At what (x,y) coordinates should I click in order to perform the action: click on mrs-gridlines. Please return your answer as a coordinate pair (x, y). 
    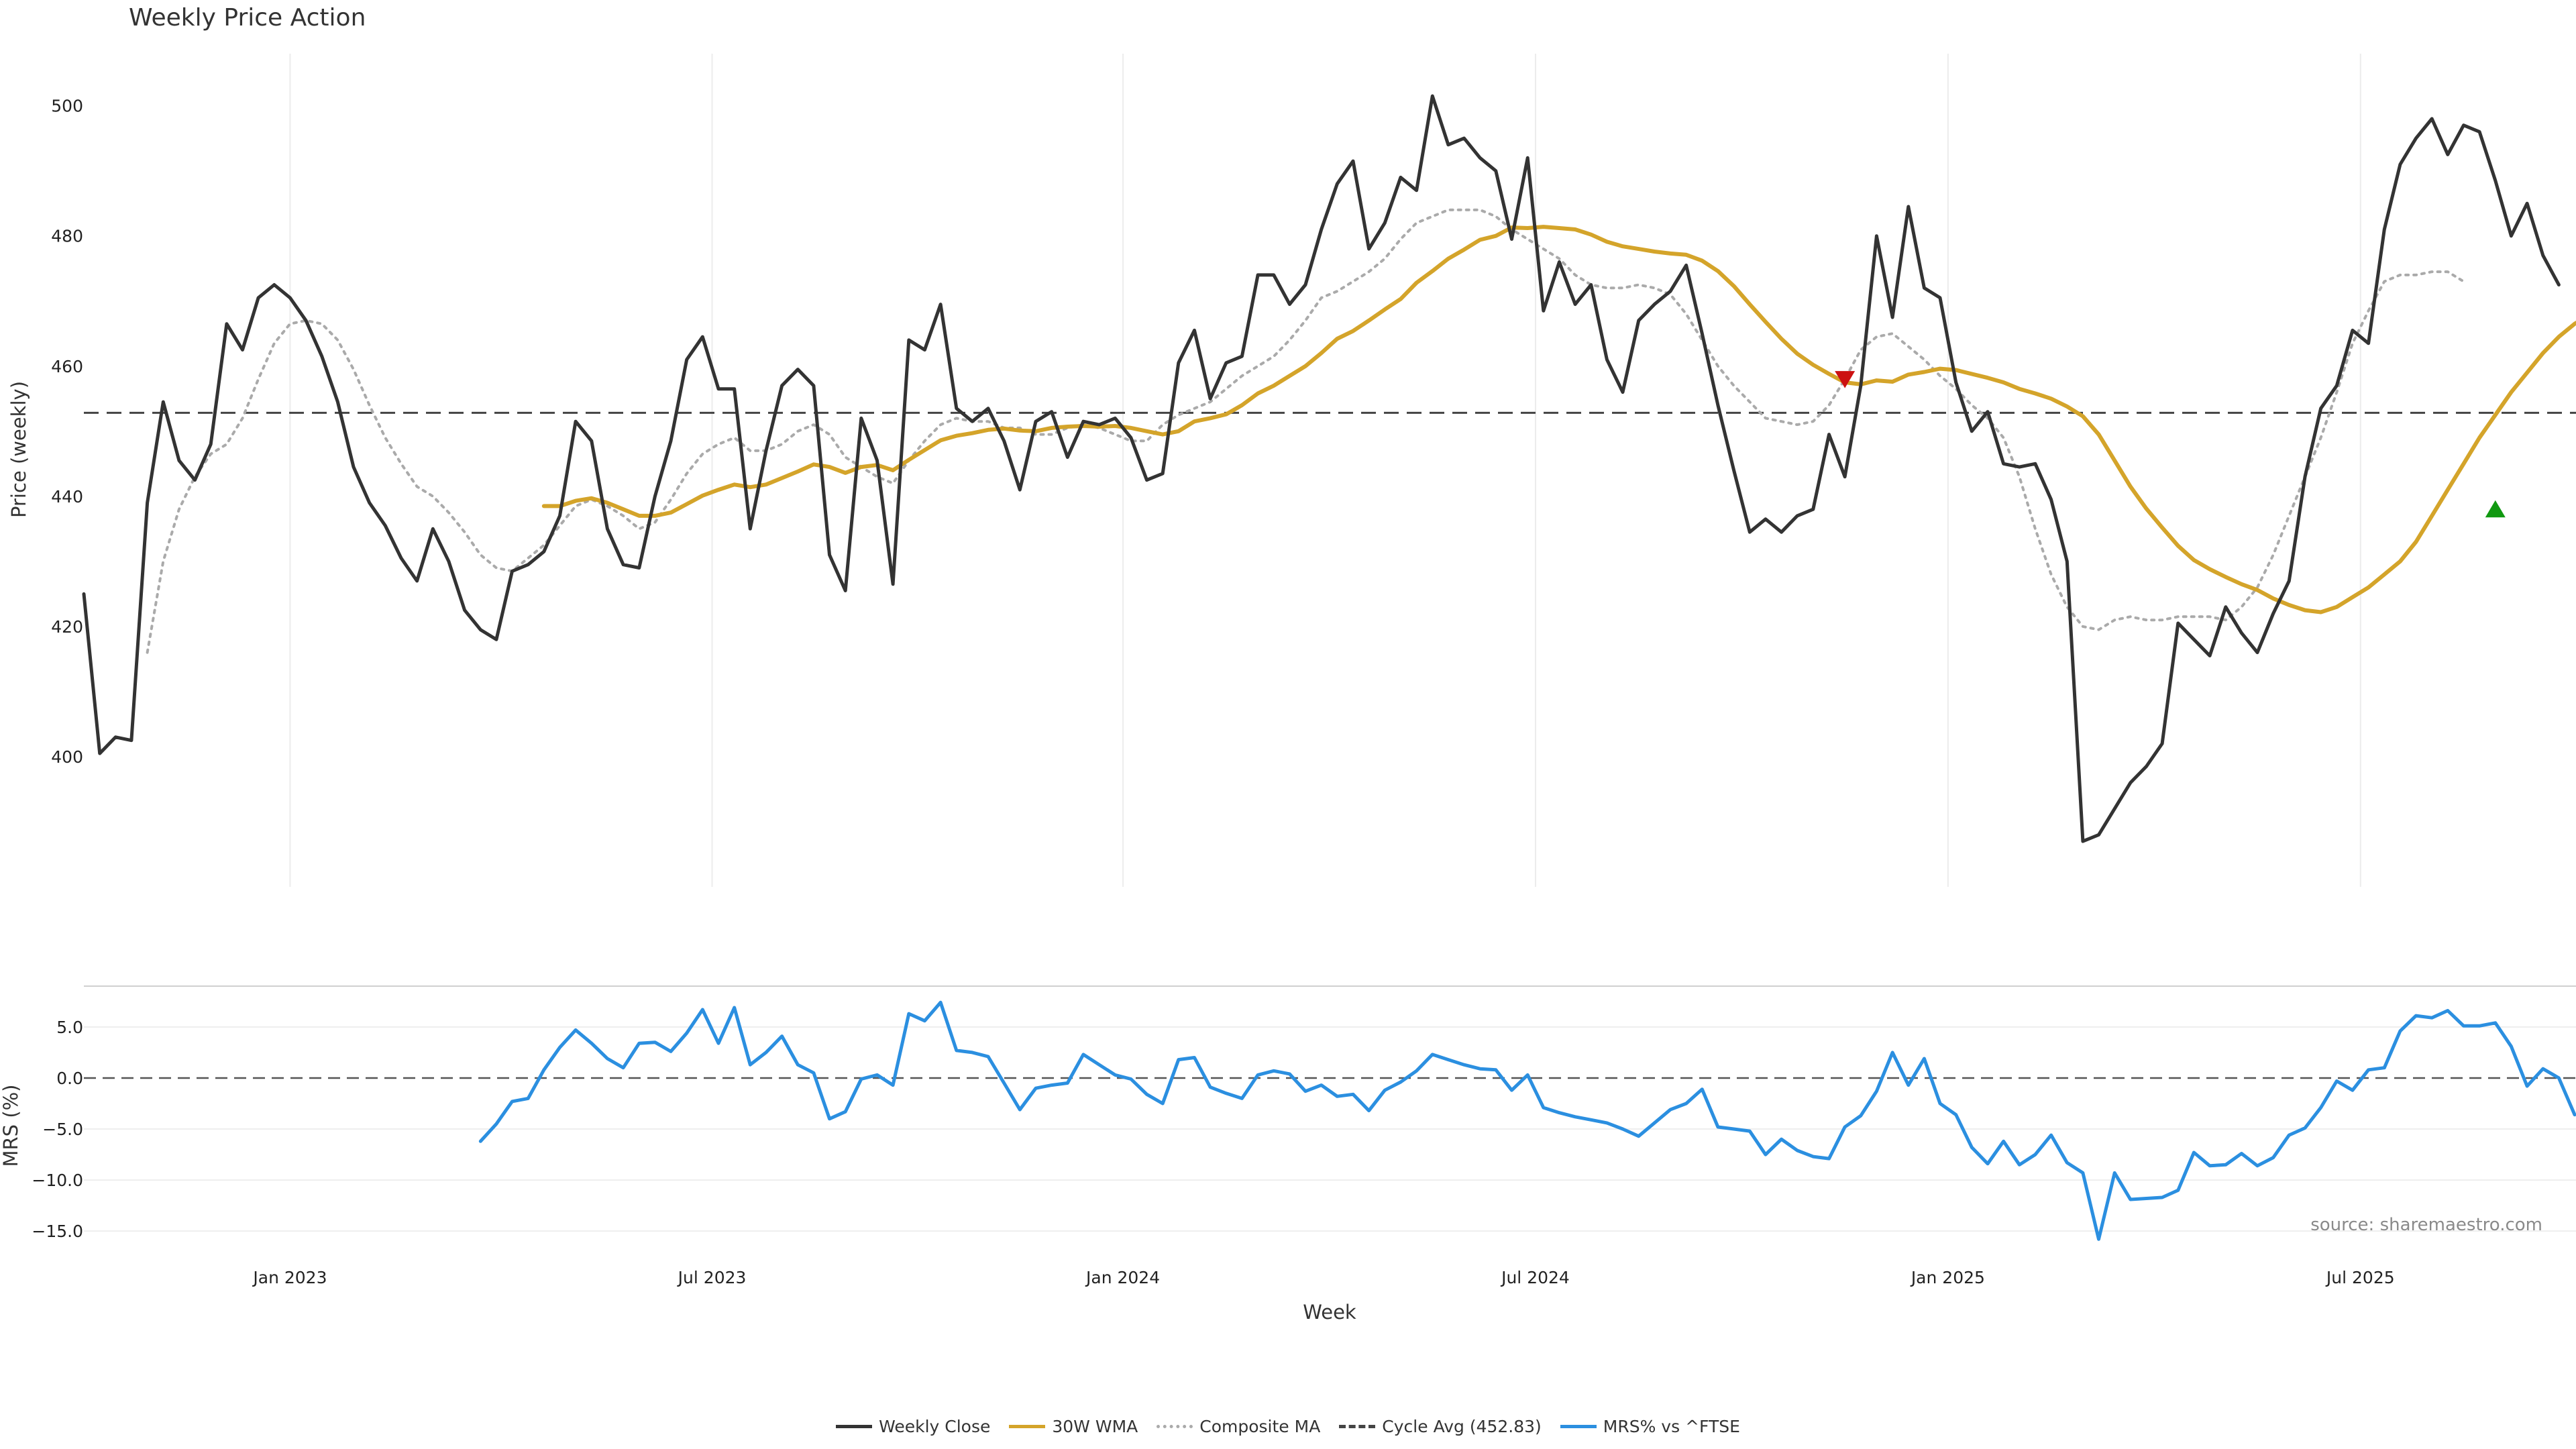
    Looking at the image, I should click on (1330, 1129).